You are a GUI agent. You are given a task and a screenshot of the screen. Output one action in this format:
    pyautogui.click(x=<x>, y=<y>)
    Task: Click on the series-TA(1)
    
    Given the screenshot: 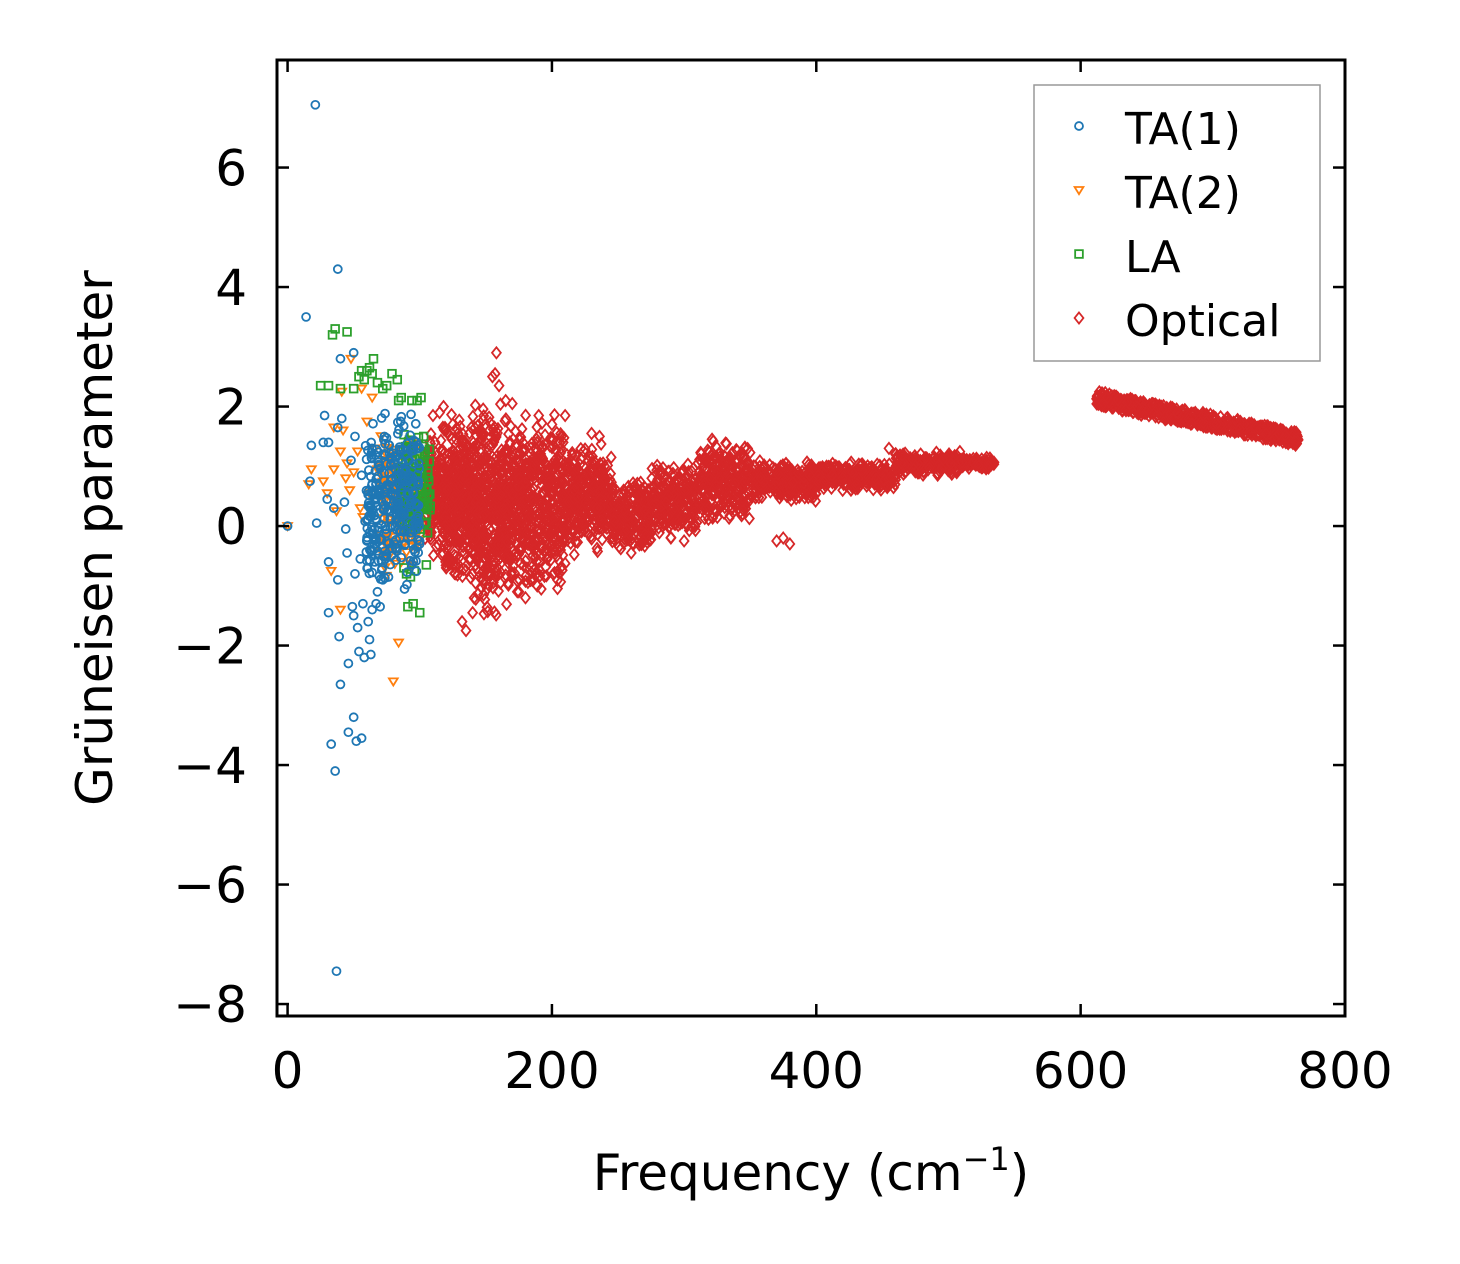 What is the action you would take?
    pyautogui.click(x=353, y=538)
    